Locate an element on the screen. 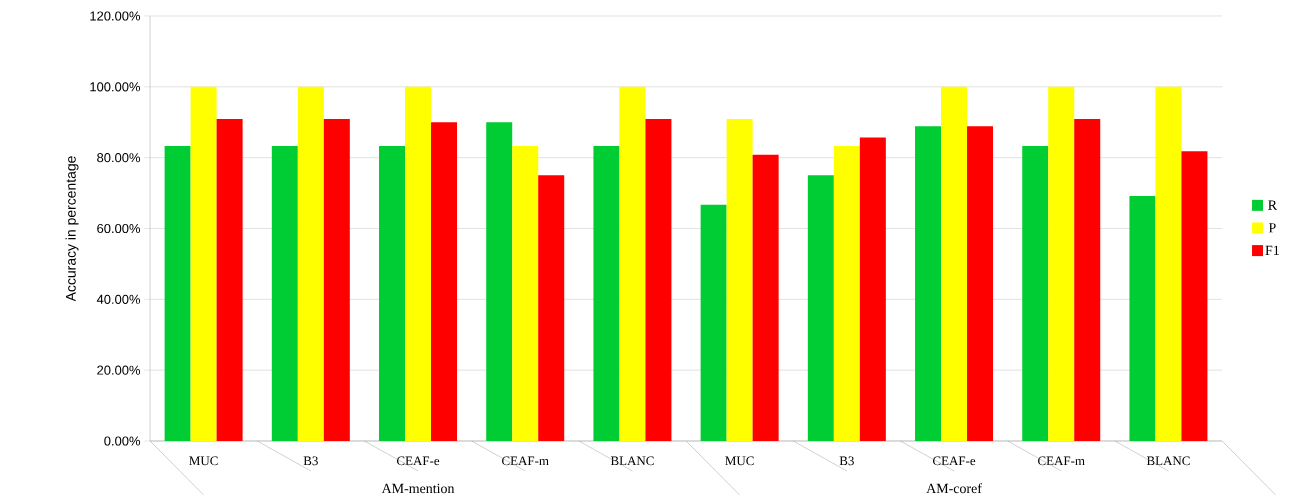 The height and width of the screenshot is (501, 1305). legend-label: F1 is located at coordinates (1272, 250).